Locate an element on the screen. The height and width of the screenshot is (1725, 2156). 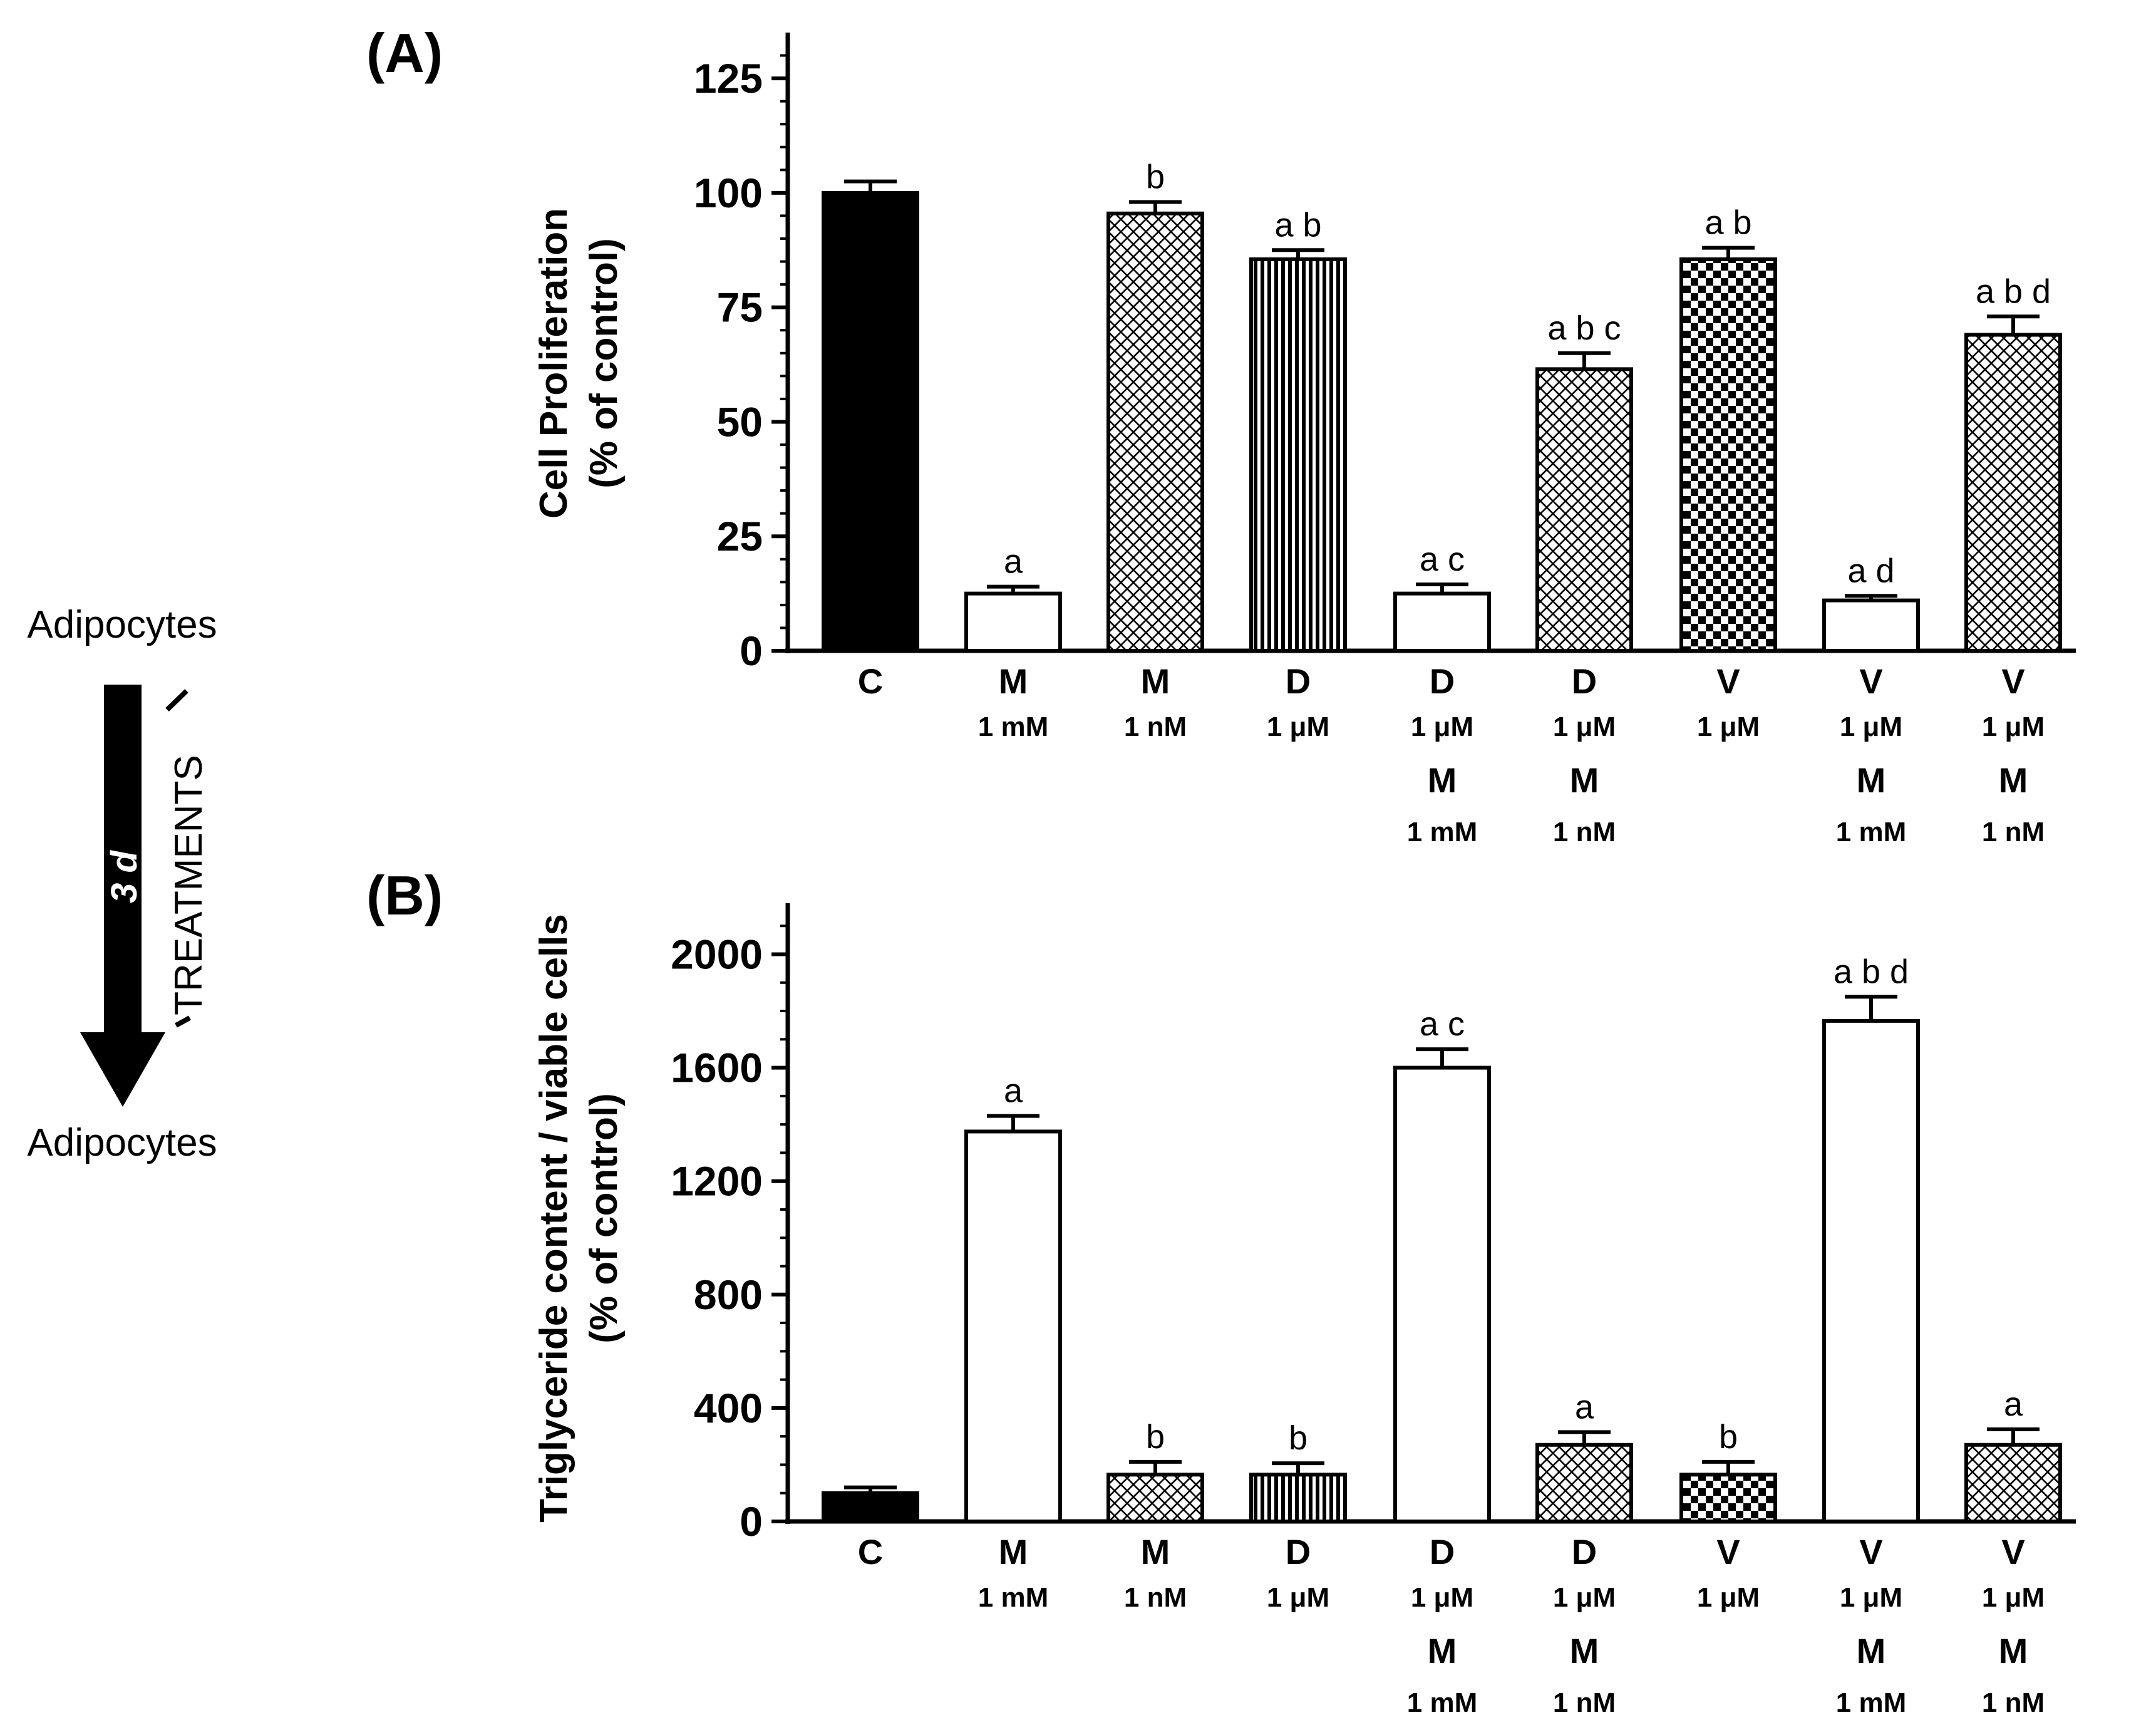
bracket-bottom is located at coordinates (183, 1021).